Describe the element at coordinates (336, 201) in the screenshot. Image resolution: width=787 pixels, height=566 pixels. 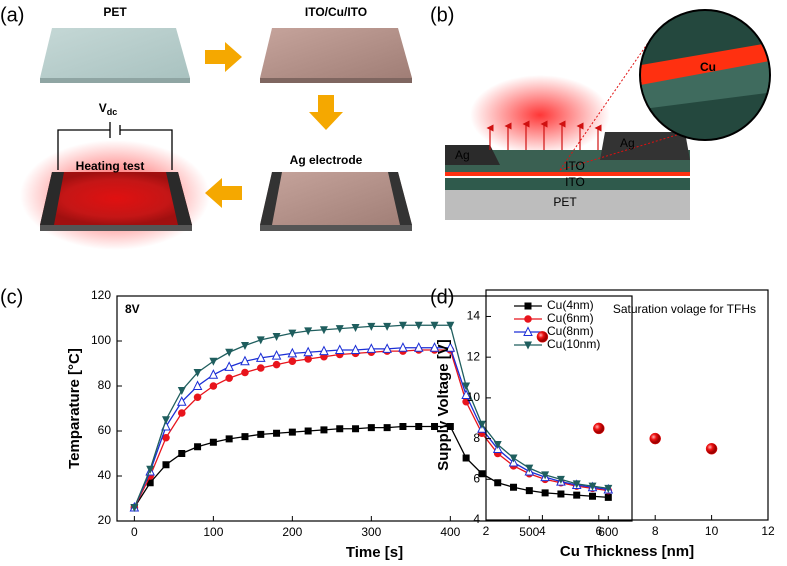
I see `ag-slab` at that location.